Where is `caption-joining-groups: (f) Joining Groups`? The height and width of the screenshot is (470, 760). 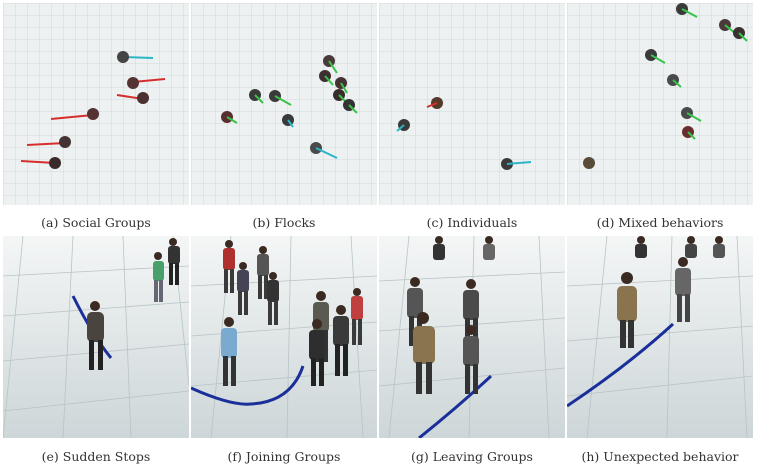 caption-joining-groups: (f) Joining Groups is located at coordinates (284, 456).